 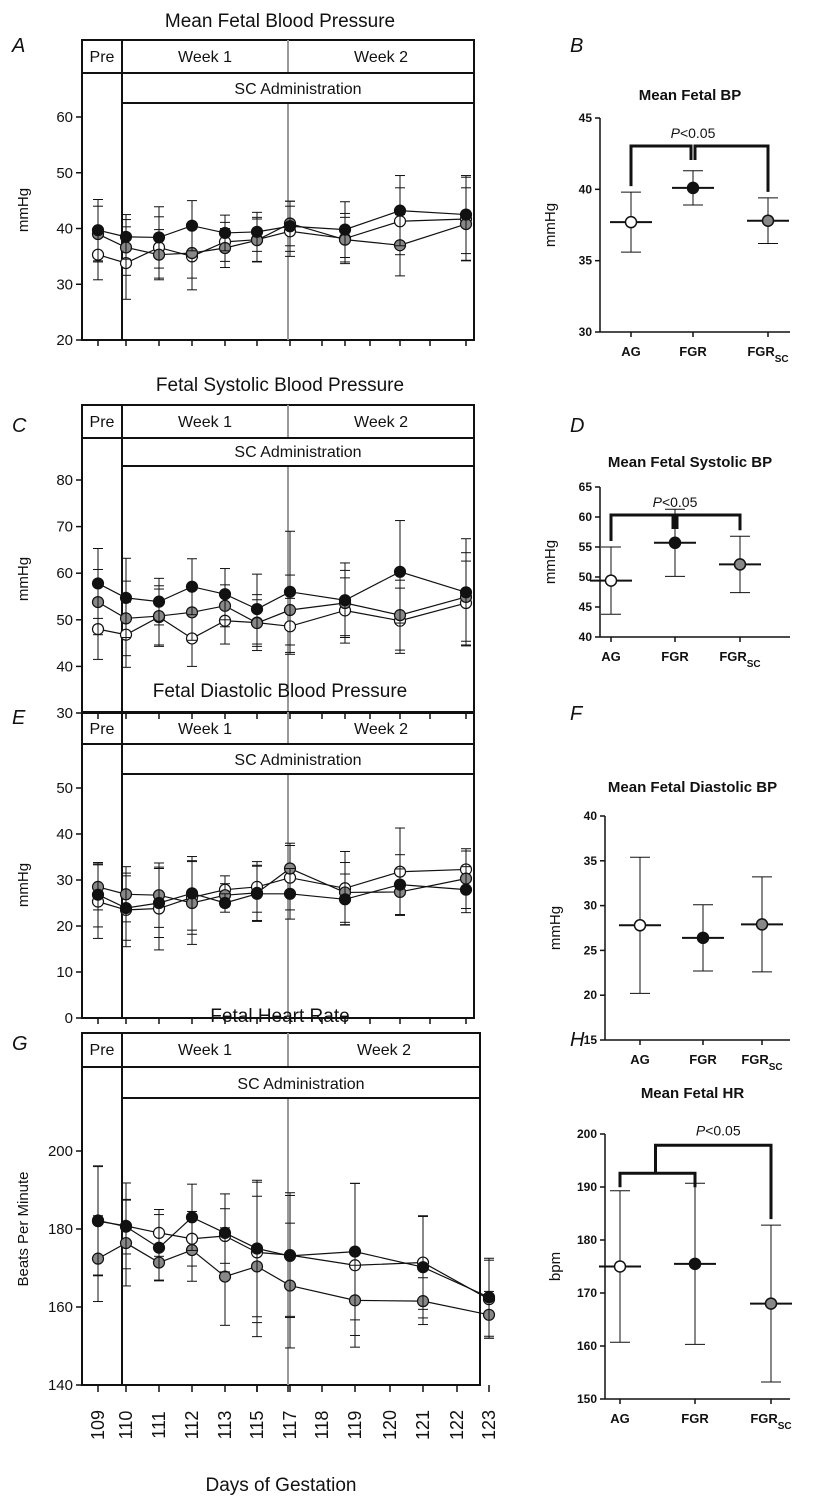 What do you see at coordinates (591, 1040) in the screenshot?
I see `y-tick-label: 15` at bounding box center [591, 1040].